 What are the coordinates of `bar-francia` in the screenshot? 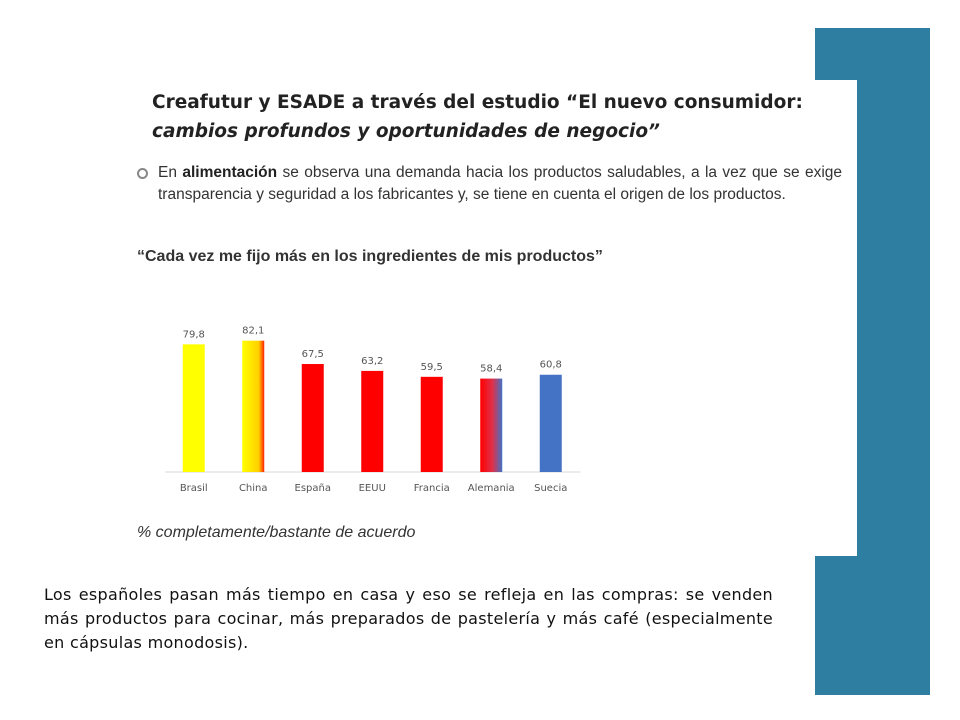 It's located at (431, 424).